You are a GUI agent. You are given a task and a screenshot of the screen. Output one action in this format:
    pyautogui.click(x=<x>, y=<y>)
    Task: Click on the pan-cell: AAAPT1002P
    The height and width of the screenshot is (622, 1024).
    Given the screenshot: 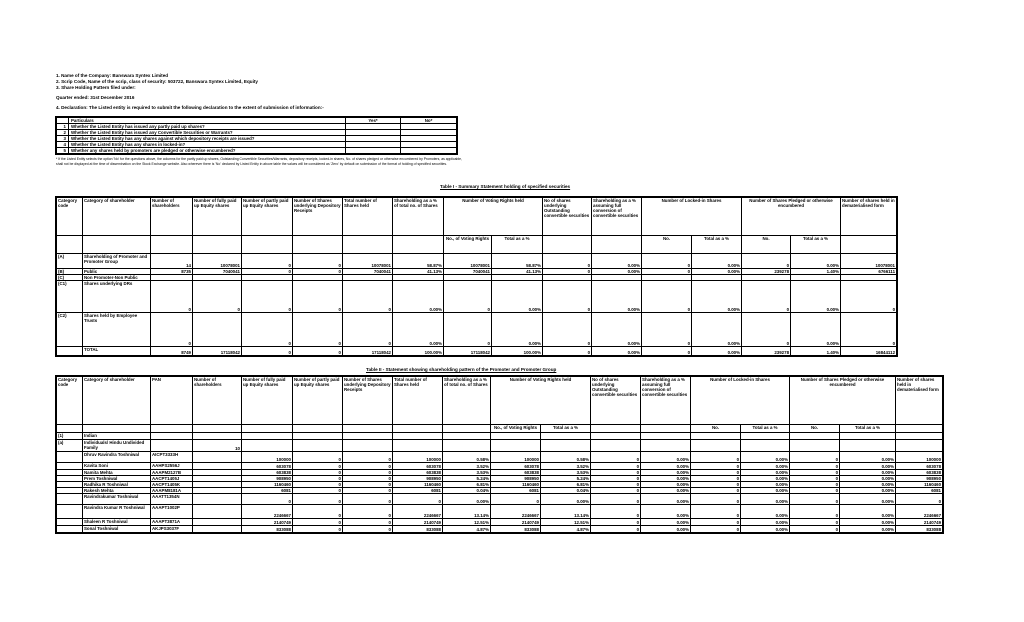 What is the action you would take?
    pyautogui.click(x=171, y=511)
    